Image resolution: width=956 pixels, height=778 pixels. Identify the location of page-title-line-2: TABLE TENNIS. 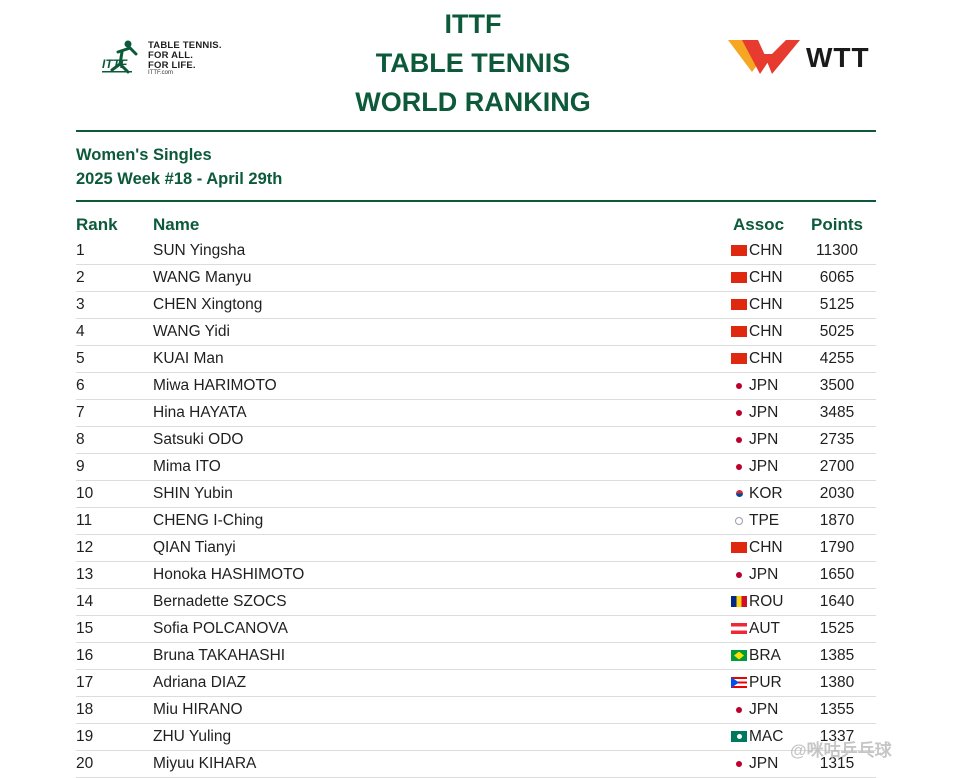
(473, 63).